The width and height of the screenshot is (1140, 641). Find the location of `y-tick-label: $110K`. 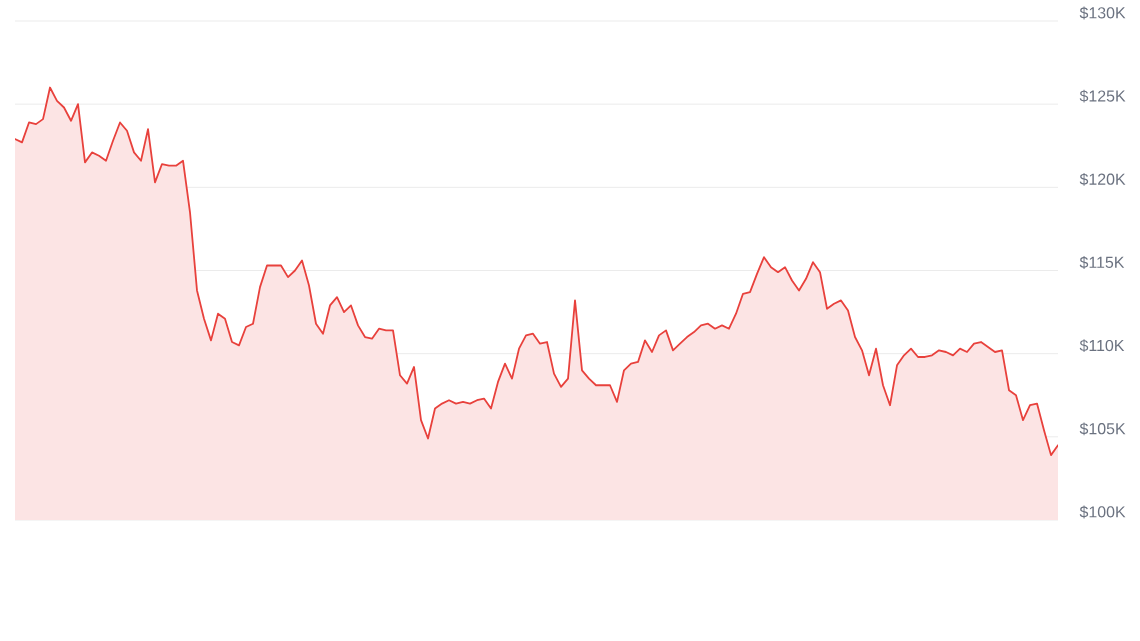

y-tick-label: $110K is located at coordinates (1102, 346).